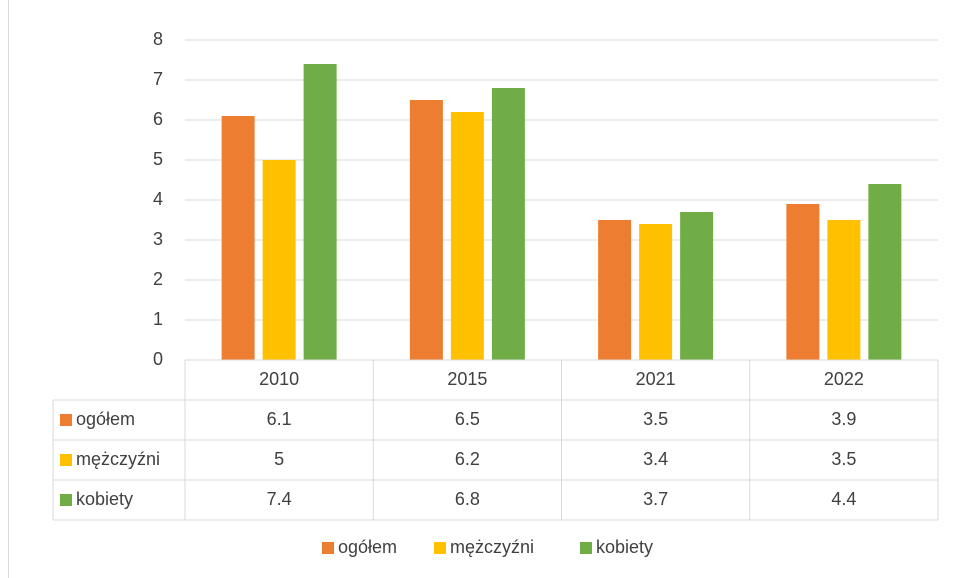  What do you see at coordinates (105, 419) in the screenshot?
I see `row-label: ogółem` at bounding box center [105, 419].